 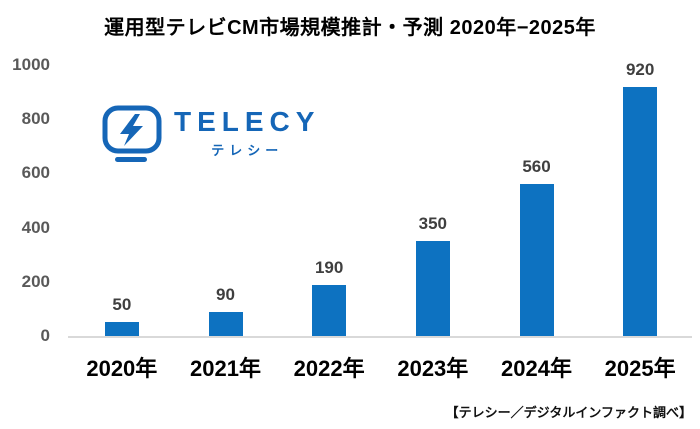 What do you see at coordinates (433, 224) in the screenshot?
I see `bar-value-label: 350` at bounding box center [433, 224].